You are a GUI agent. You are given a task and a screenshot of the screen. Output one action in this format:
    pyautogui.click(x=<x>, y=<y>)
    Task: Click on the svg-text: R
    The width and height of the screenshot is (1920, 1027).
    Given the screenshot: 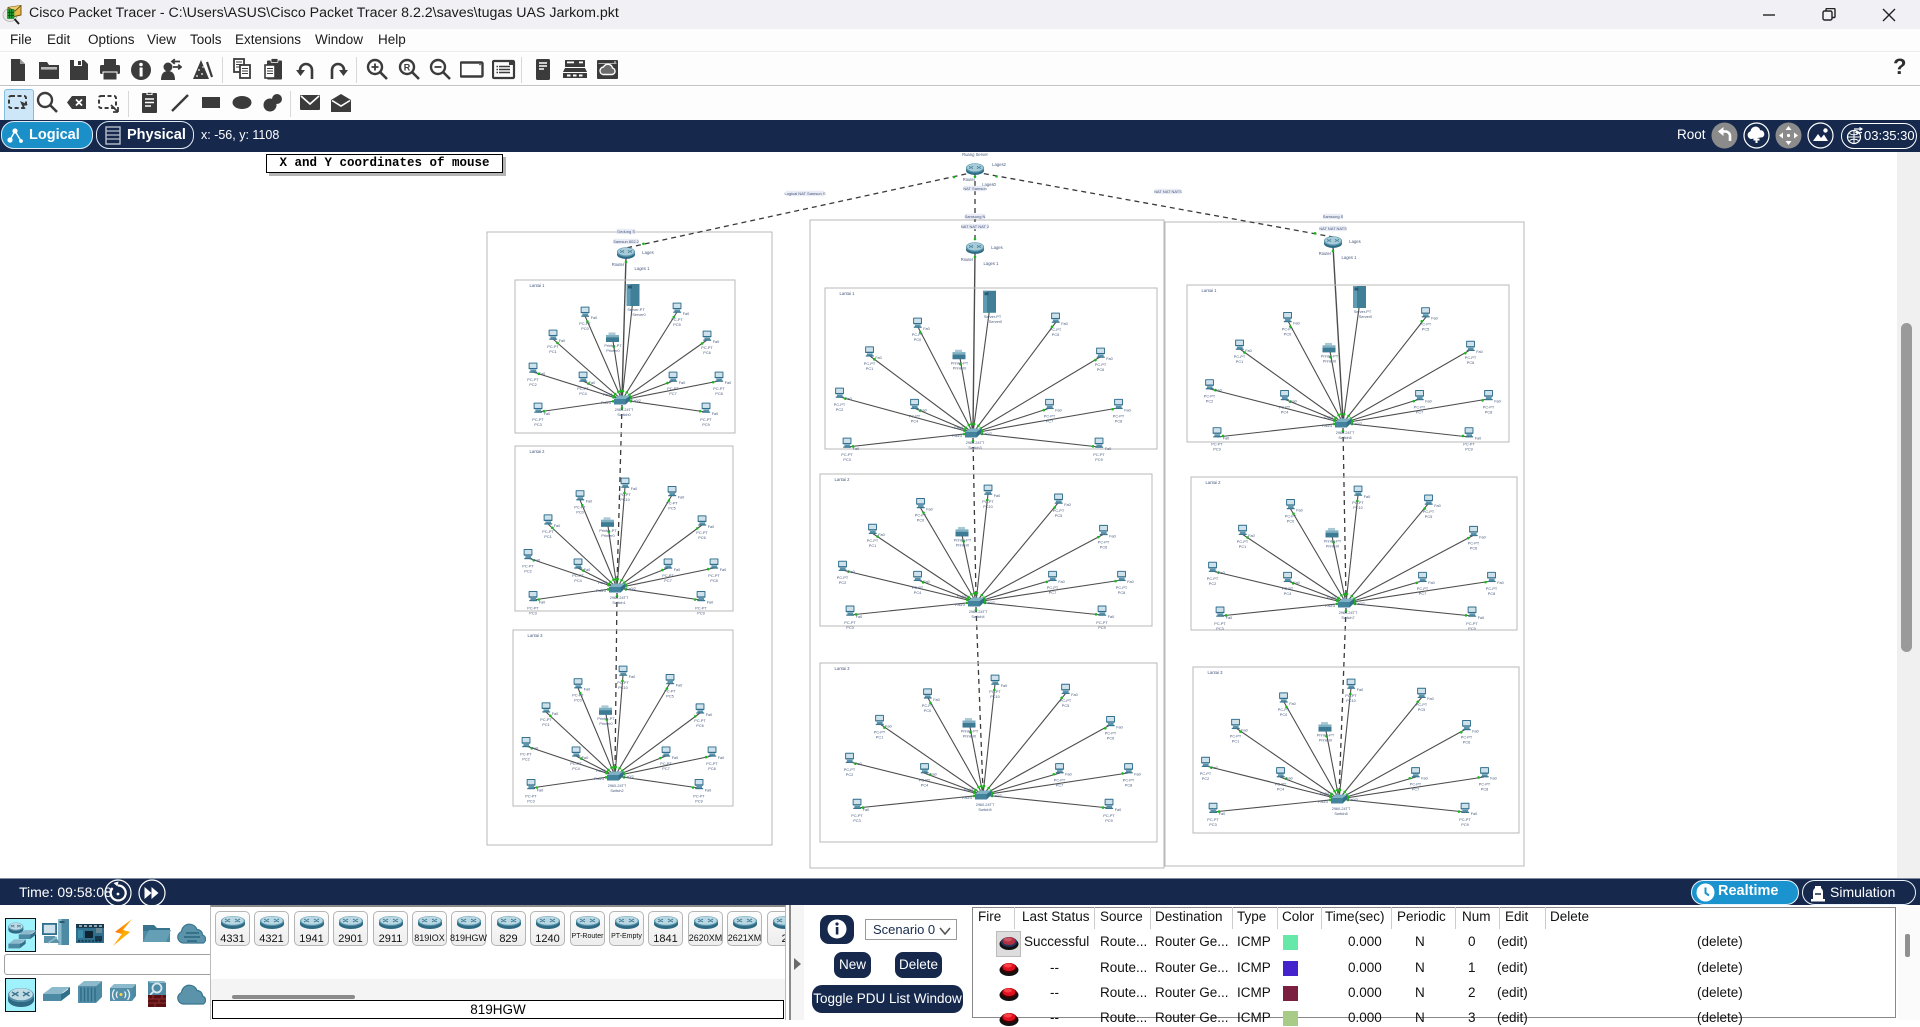 What is the action you would take?
    pyautogui.click(x=407, y=68)
    